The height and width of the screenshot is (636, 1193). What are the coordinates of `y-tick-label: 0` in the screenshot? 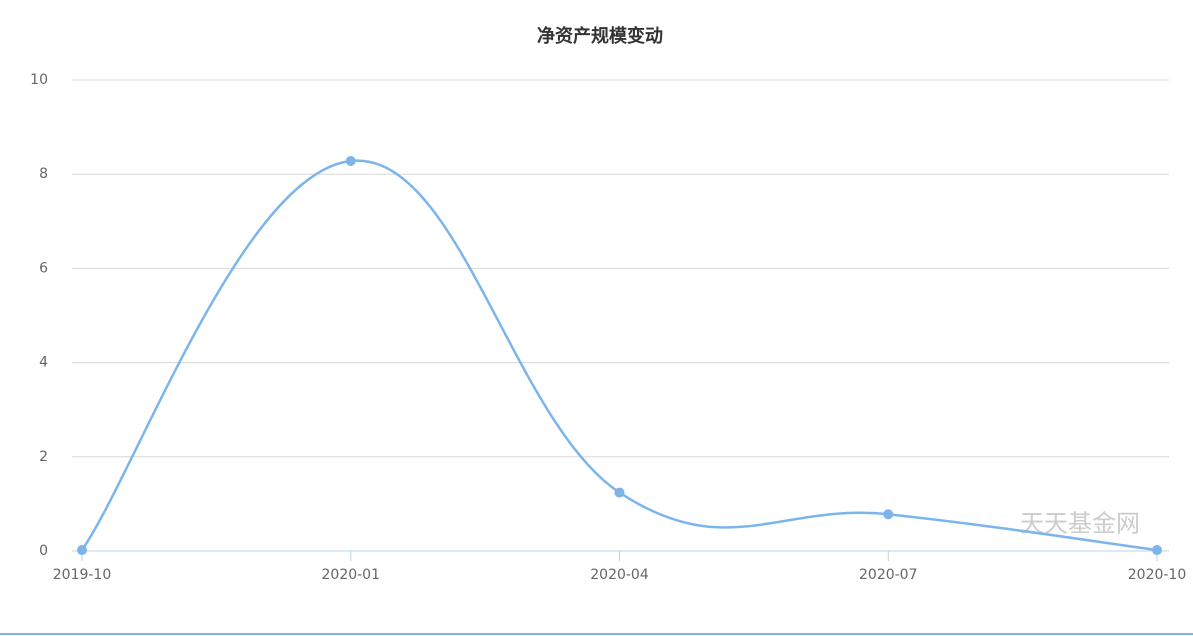 It's located at (43, 551).